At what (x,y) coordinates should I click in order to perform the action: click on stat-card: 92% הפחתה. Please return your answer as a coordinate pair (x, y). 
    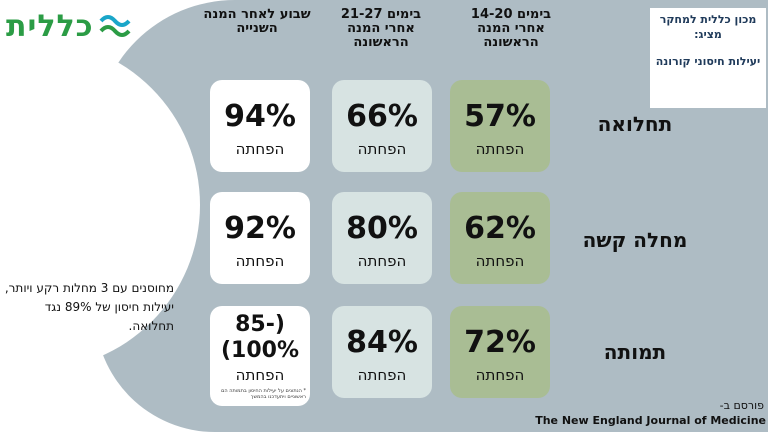
    Looking at the image, I should click on (260, 238).